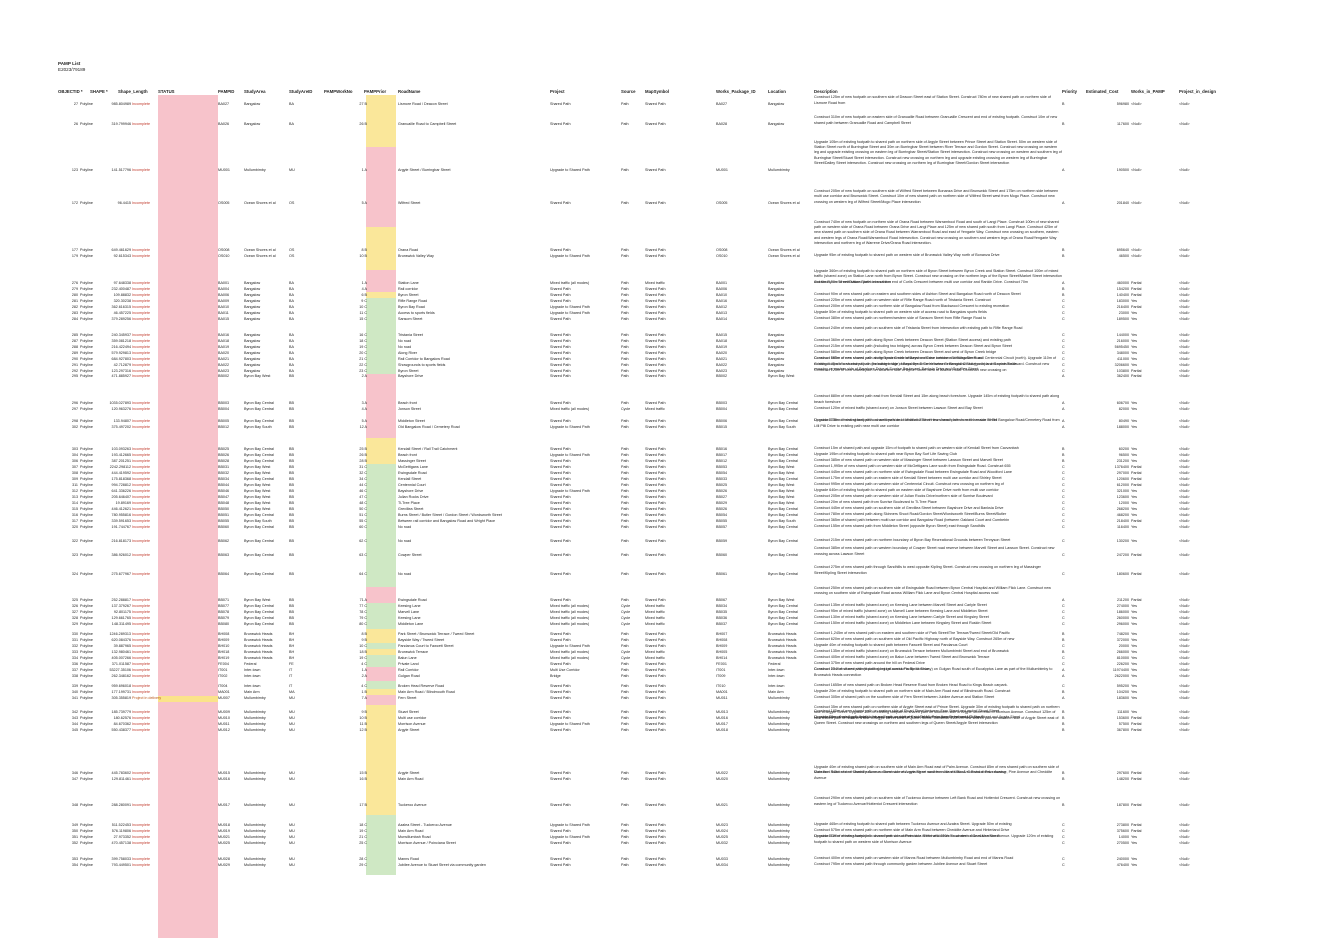 The width and height of the screenshot is (1340, 948). Describe the element at coordinates (75, 485) in the screenshot. I see `cell-objectid: 311` at that location.